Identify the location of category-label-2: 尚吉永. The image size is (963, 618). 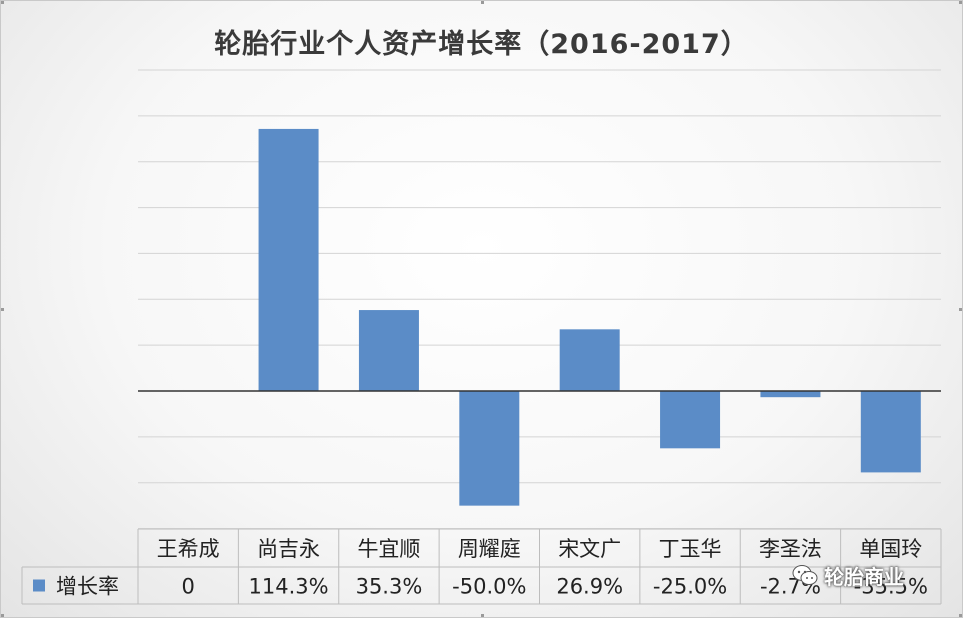
(288, 549).